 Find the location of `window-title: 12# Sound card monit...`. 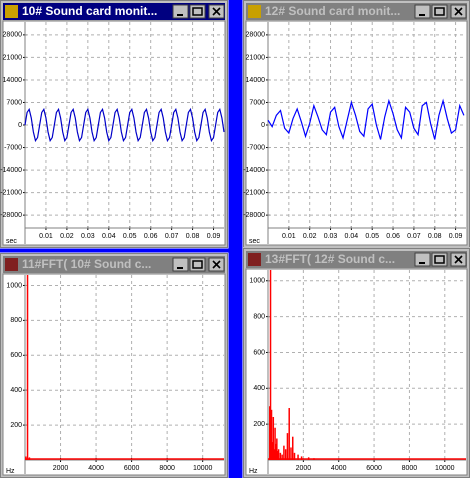

window-title: 12# Sound card monit... is located at coordinates (332, 11).